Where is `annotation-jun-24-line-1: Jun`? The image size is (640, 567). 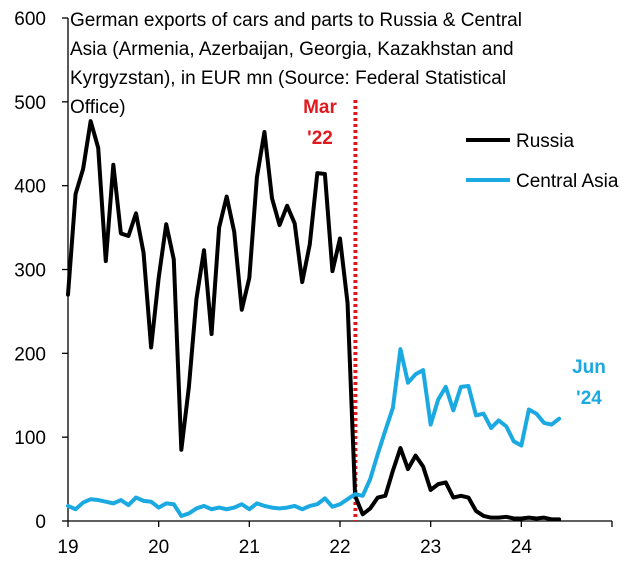 annotation-jun-24-line-1: Jun is located at coordinates (589, 367).